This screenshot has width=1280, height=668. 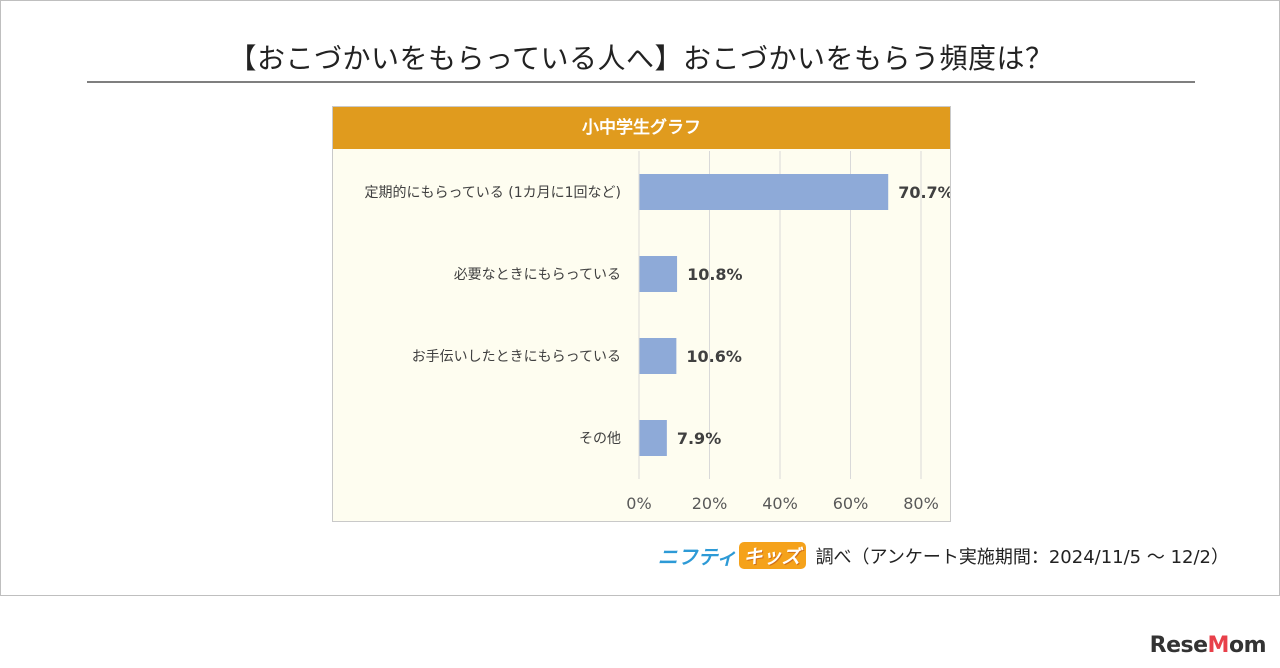 What do you see at coordinates (516, 357) in the screenshot?
I see `category-label: お手伝いしたときにもらっている` at bounding box center [516, 357].